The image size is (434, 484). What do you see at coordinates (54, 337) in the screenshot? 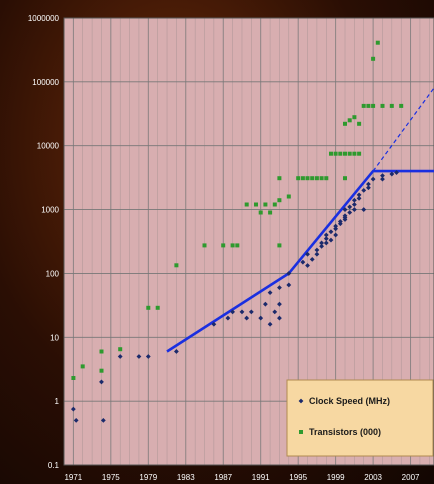
I see `y-tick-label: 10` at bounding box center [54, 337].